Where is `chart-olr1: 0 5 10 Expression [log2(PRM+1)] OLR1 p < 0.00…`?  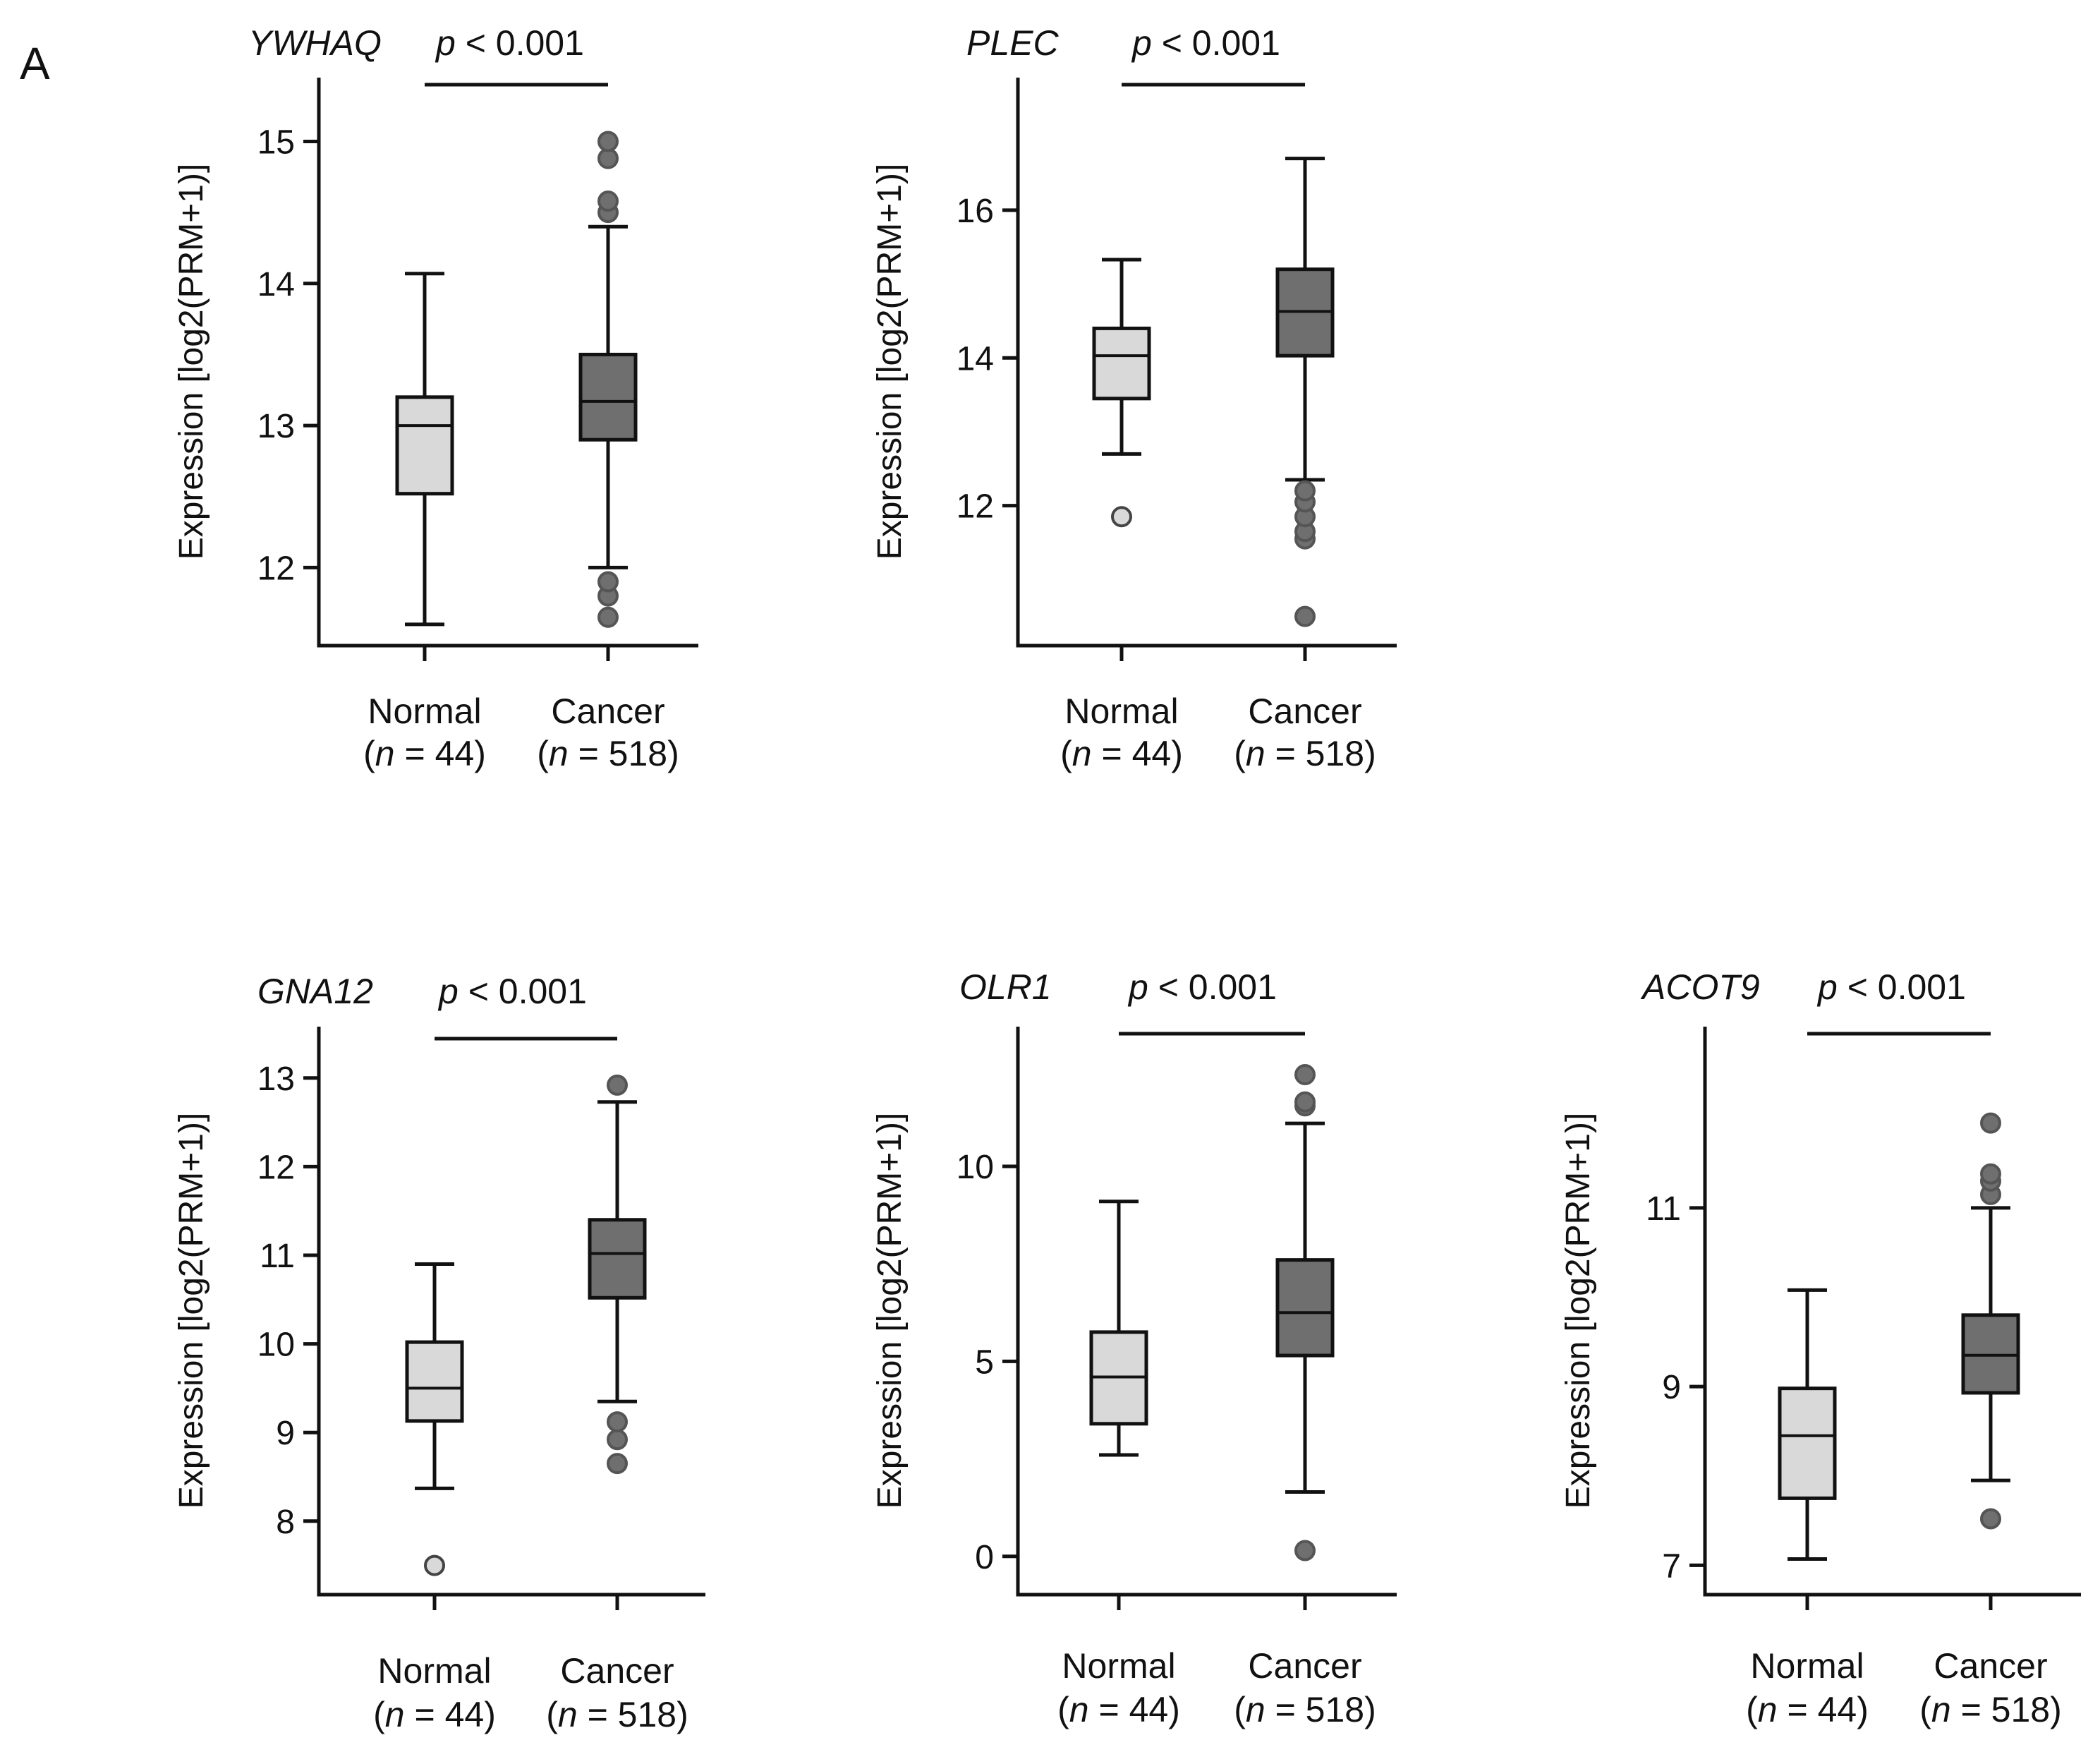 chart-olr1: 0 5 10 Expression [log2(PRM+1)] OLR1 p < 0.00… is located at coordinates (1134, 1348).